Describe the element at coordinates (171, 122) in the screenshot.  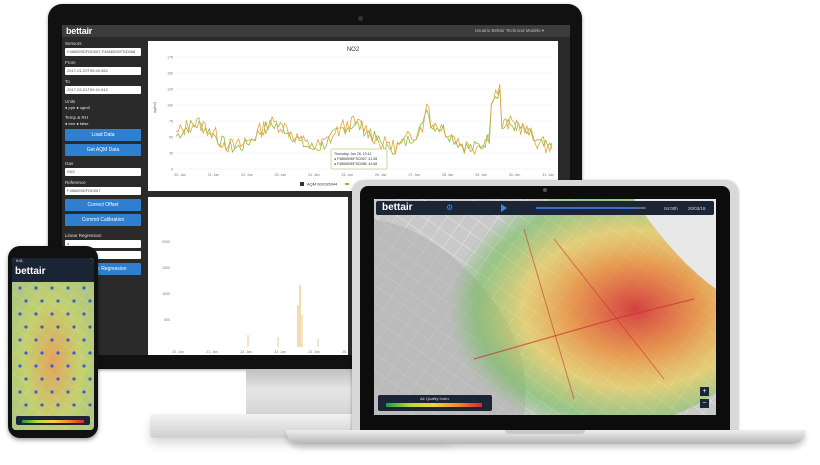
I see `y-tick-label: 75` at that location.